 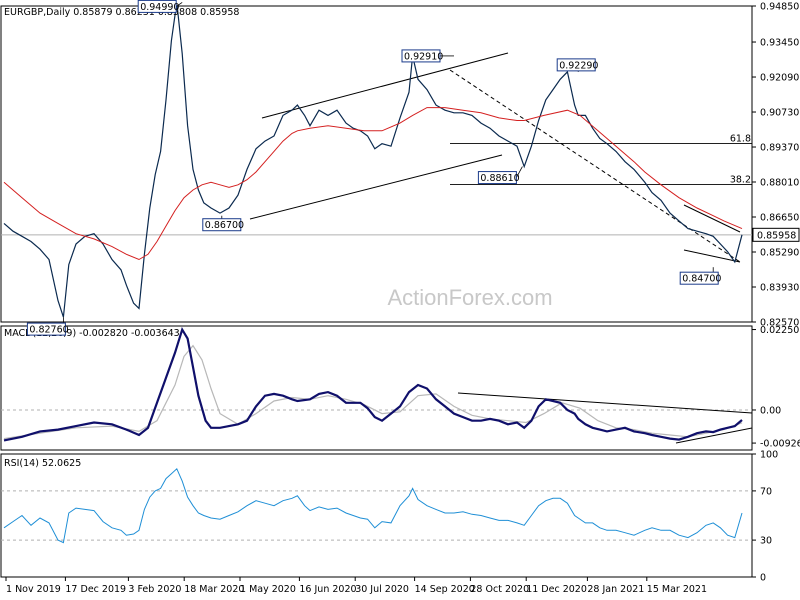 What do you see at coordinates (763, 578) in the screenshot?
I see `rsi-y-tick-label: 0` at bounding box center [763, 578].